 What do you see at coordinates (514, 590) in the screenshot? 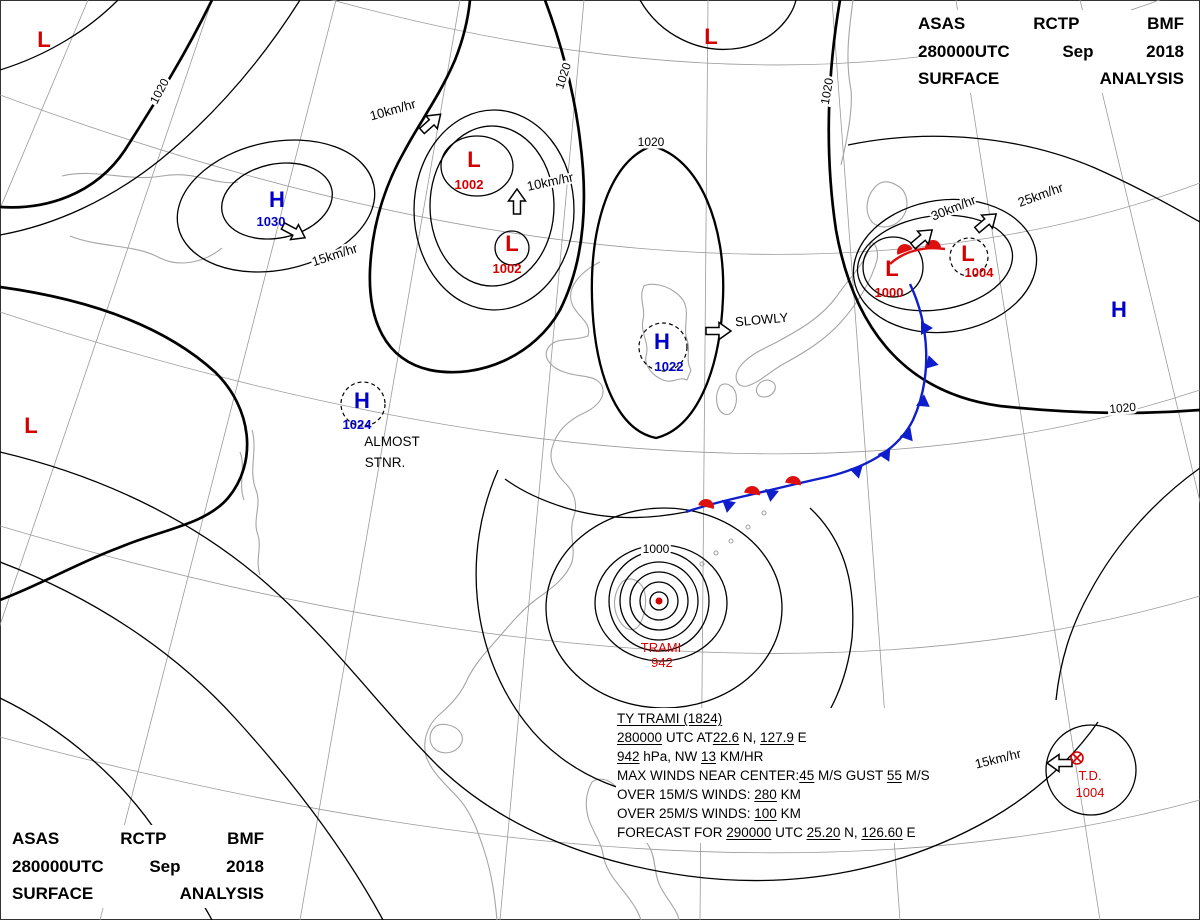
I see `coast-china-vietnam` at bounding box center [514, 590].